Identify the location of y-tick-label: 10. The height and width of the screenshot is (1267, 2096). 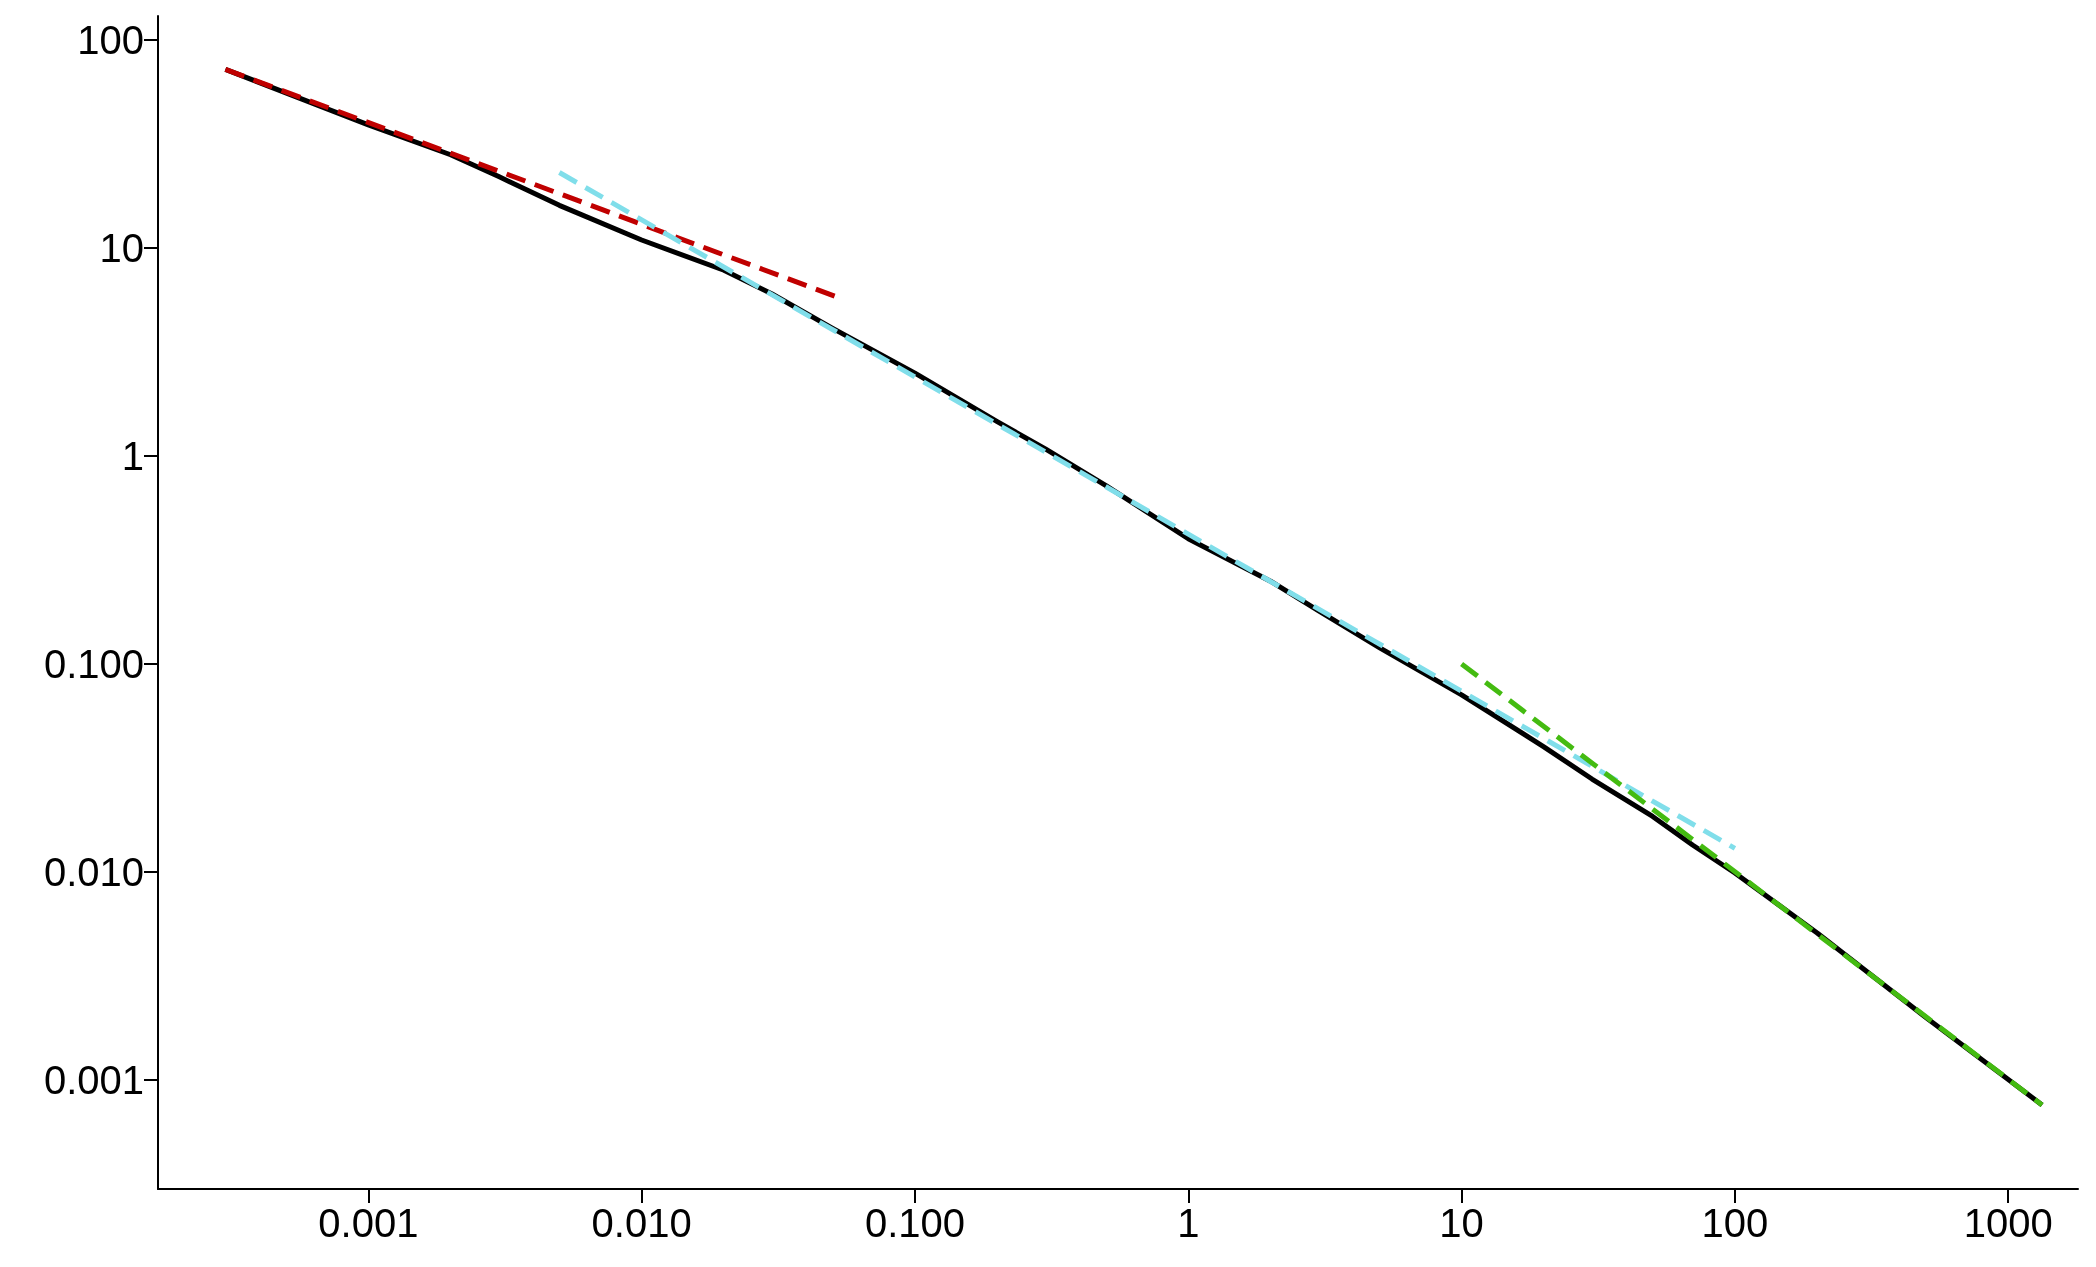
(121, 247).